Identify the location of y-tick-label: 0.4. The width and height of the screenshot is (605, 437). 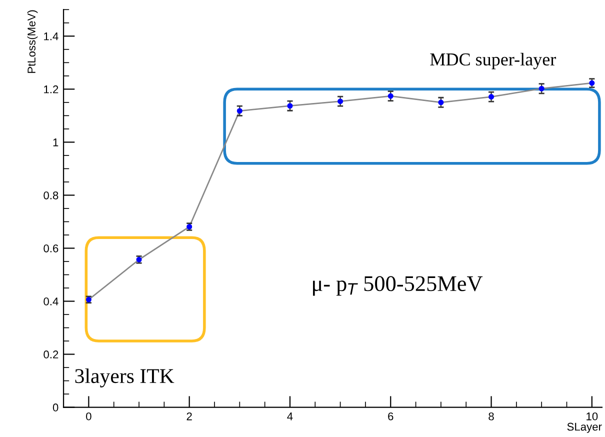
(51, 302).